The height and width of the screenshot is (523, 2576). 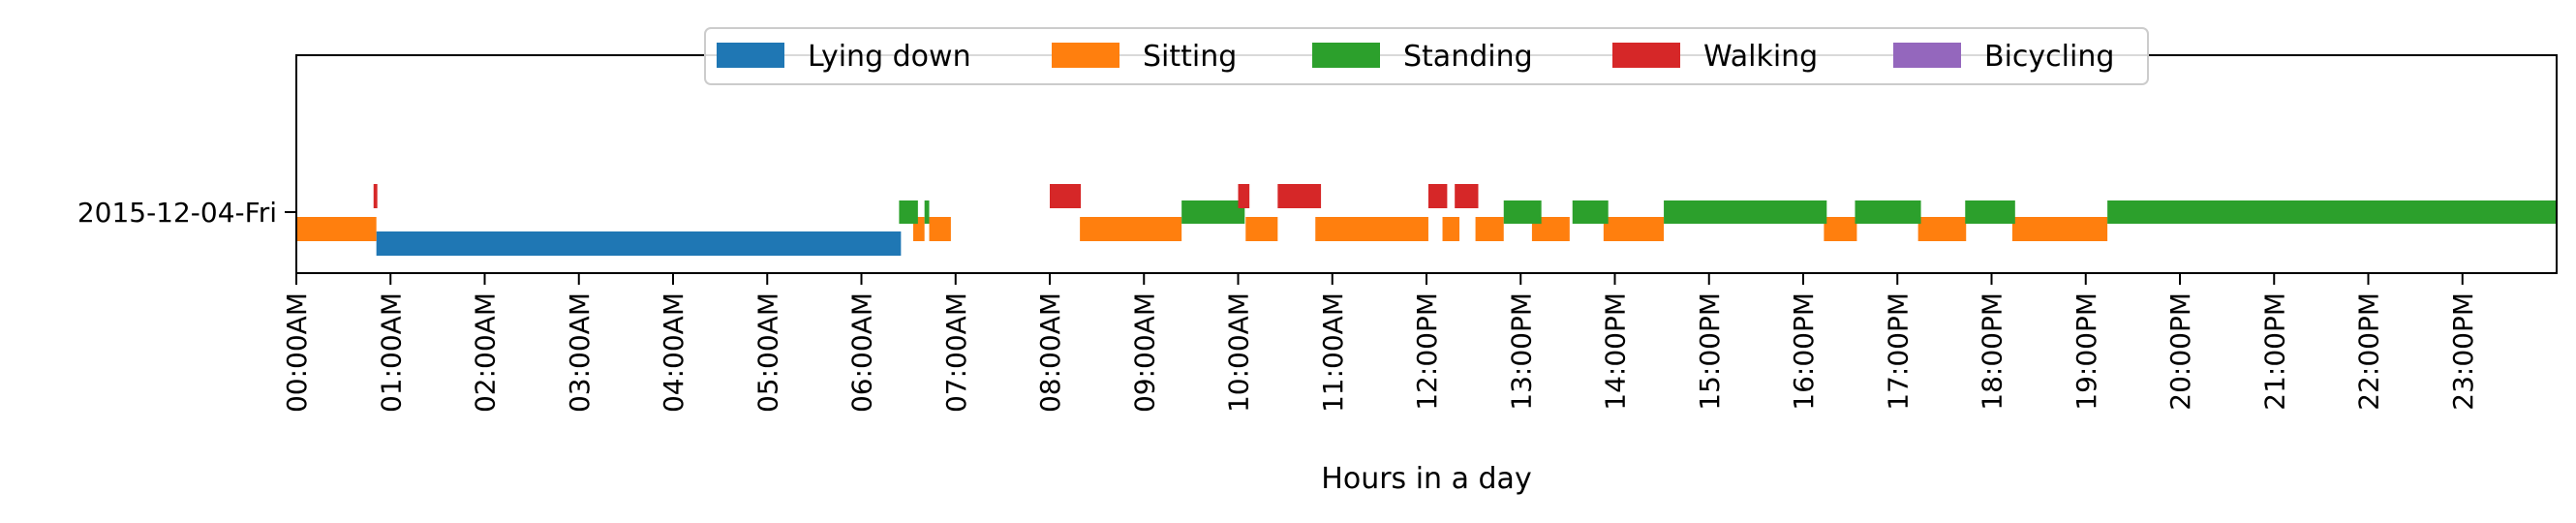 I want to click on x-tick-label: 04:00AM, so click(x=674, y=352).